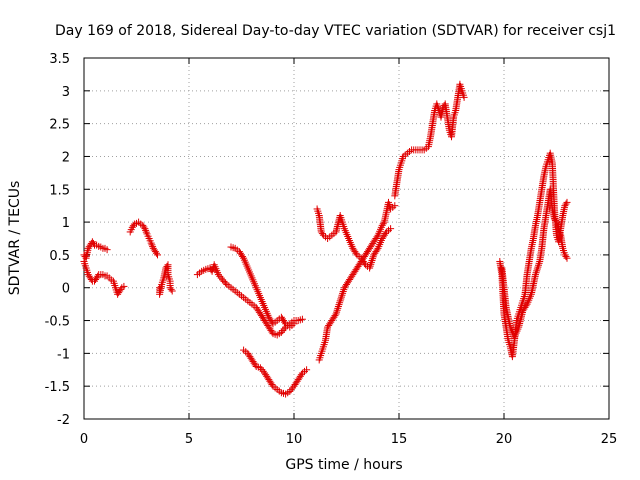  I want to click on y-tick-label: 2, so click(66, 157).